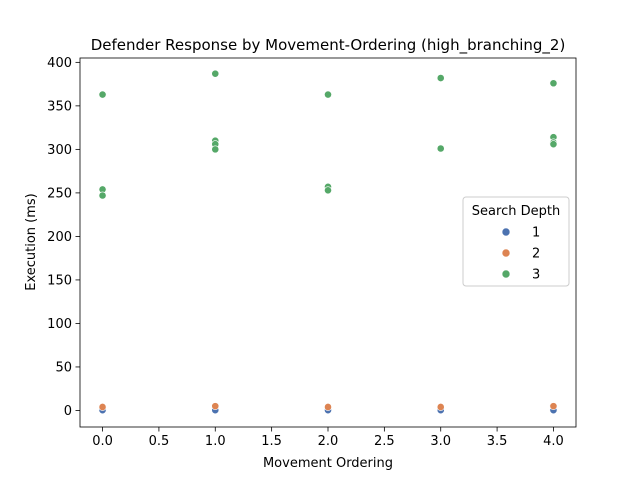 Image resolution: width=640 pixels, height=480 pixels. Describe the element at coordinates (536, 233) in the screenshot. I see `legend-label: 1` at that location.